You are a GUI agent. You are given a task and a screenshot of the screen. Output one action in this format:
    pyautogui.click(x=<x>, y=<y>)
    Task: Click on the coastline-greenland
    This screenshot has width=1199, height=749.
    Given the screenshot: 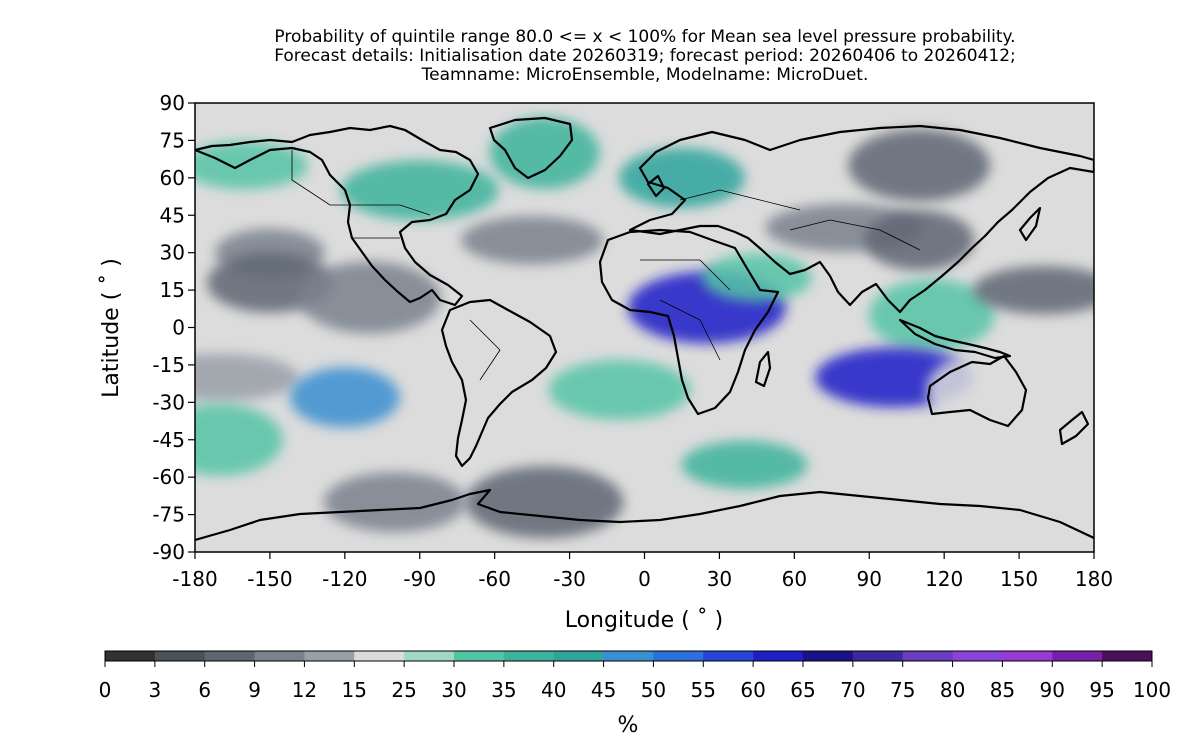 What is the action you would take?
    pyautogui.click(x=531, y=148)
    